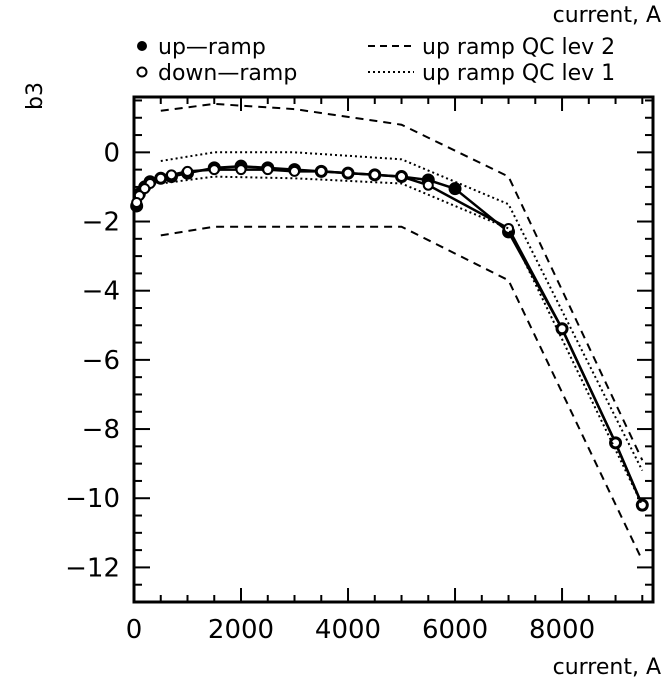  Describe the element at coordinates (518, 73) in the screenshot. I see `legend-label-qc-lev1: up ramp QC lev 1` at that location.